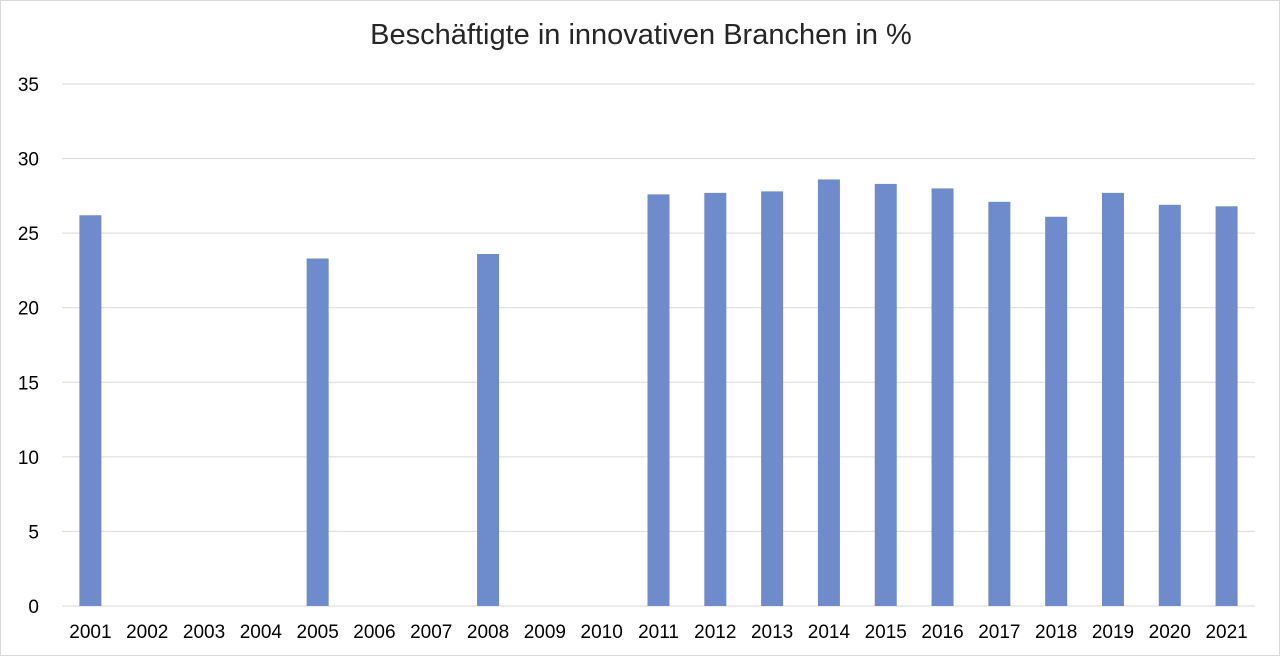 This screenshot has height=657, width=1280. Describe the element at coordinates (715, 632) in the screenshot. I see `x-tick-label: 2012` at that location.